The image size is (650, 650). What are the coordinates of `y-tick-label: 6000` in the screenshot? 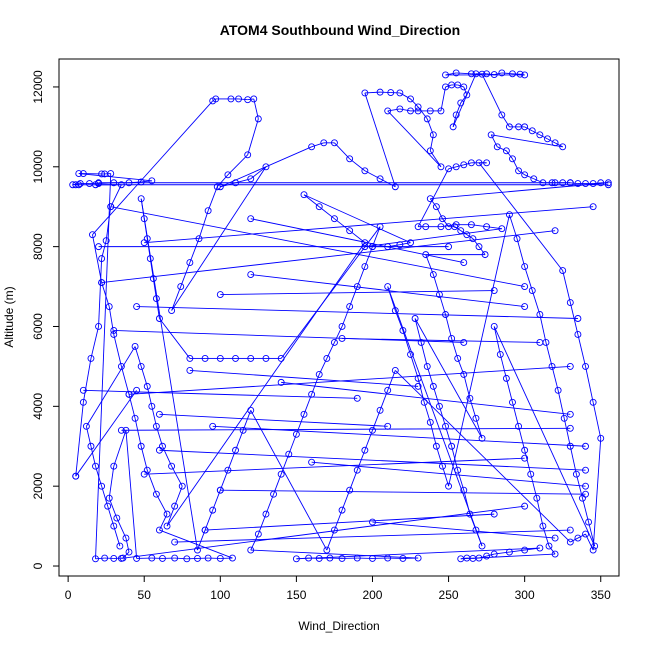 It's located at (38, 326).